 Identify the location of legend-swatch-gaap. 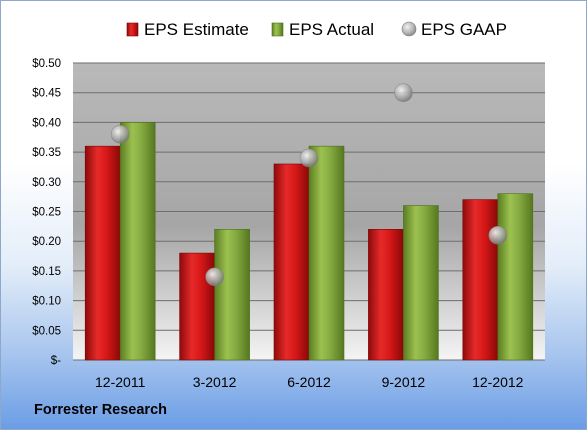
(409, 29).